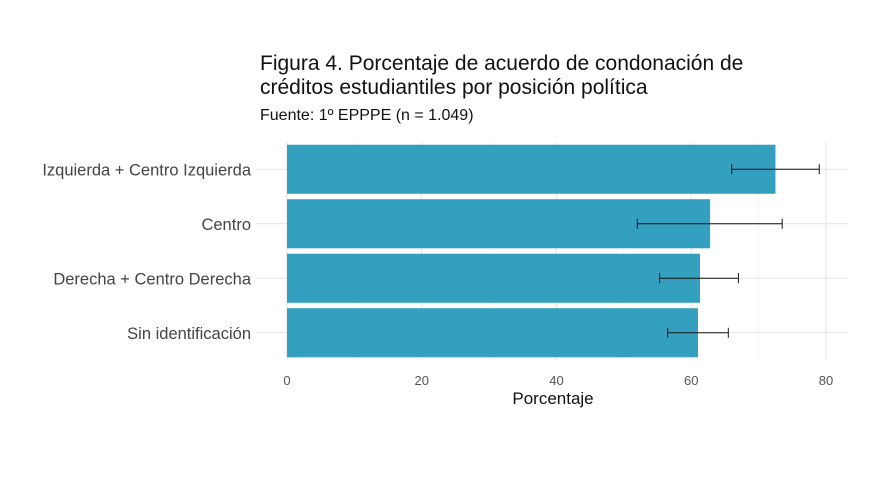 This screenshot has height=478, width=880. Describe the element at coordinates (189, 334) in the screenshot. I see `category-label: Sin identificación` at that location.